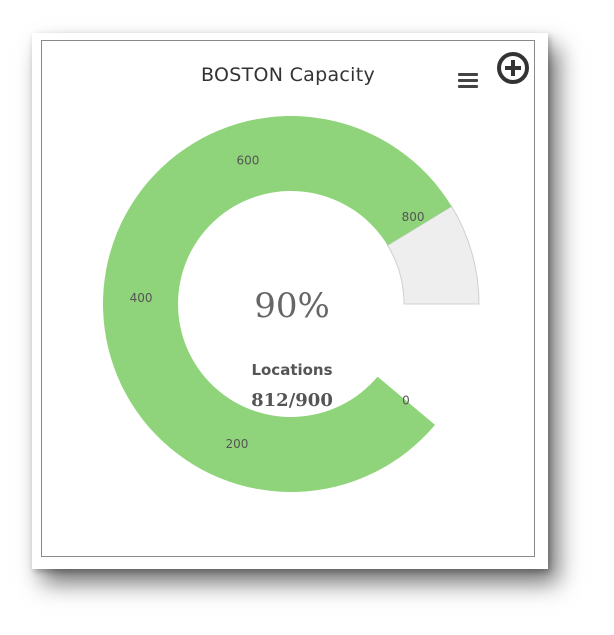 This screenshot has width=614, height=635. I want to click on gauge-remaining-band, so click(433, 255).